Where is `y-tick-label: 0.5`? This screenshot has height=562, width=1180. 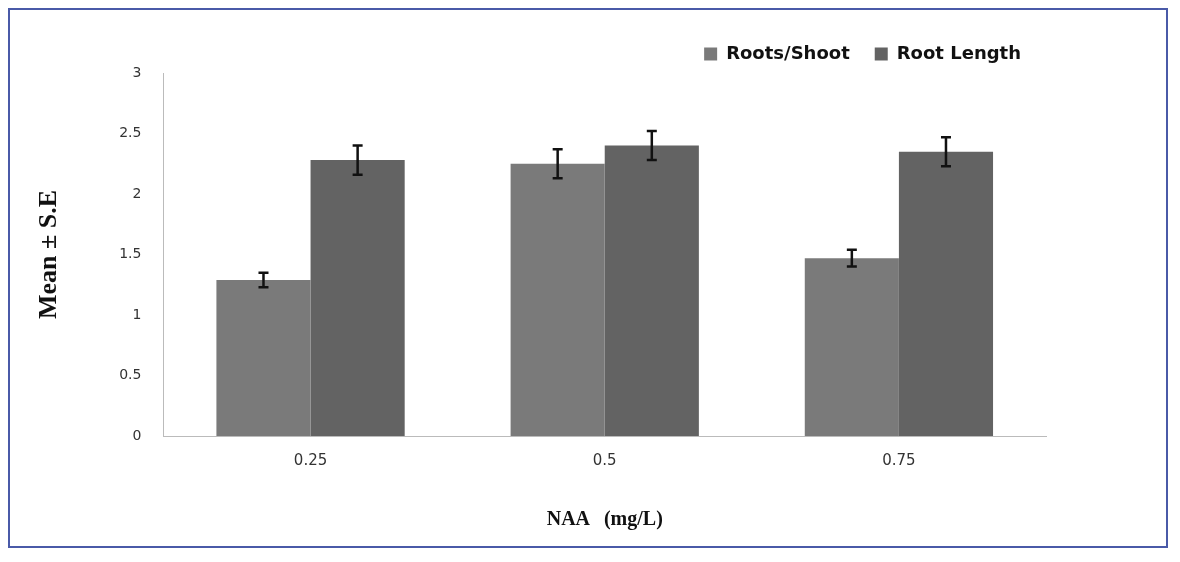
y-tick-label: 0.5 is located at coordinates (130, 374).